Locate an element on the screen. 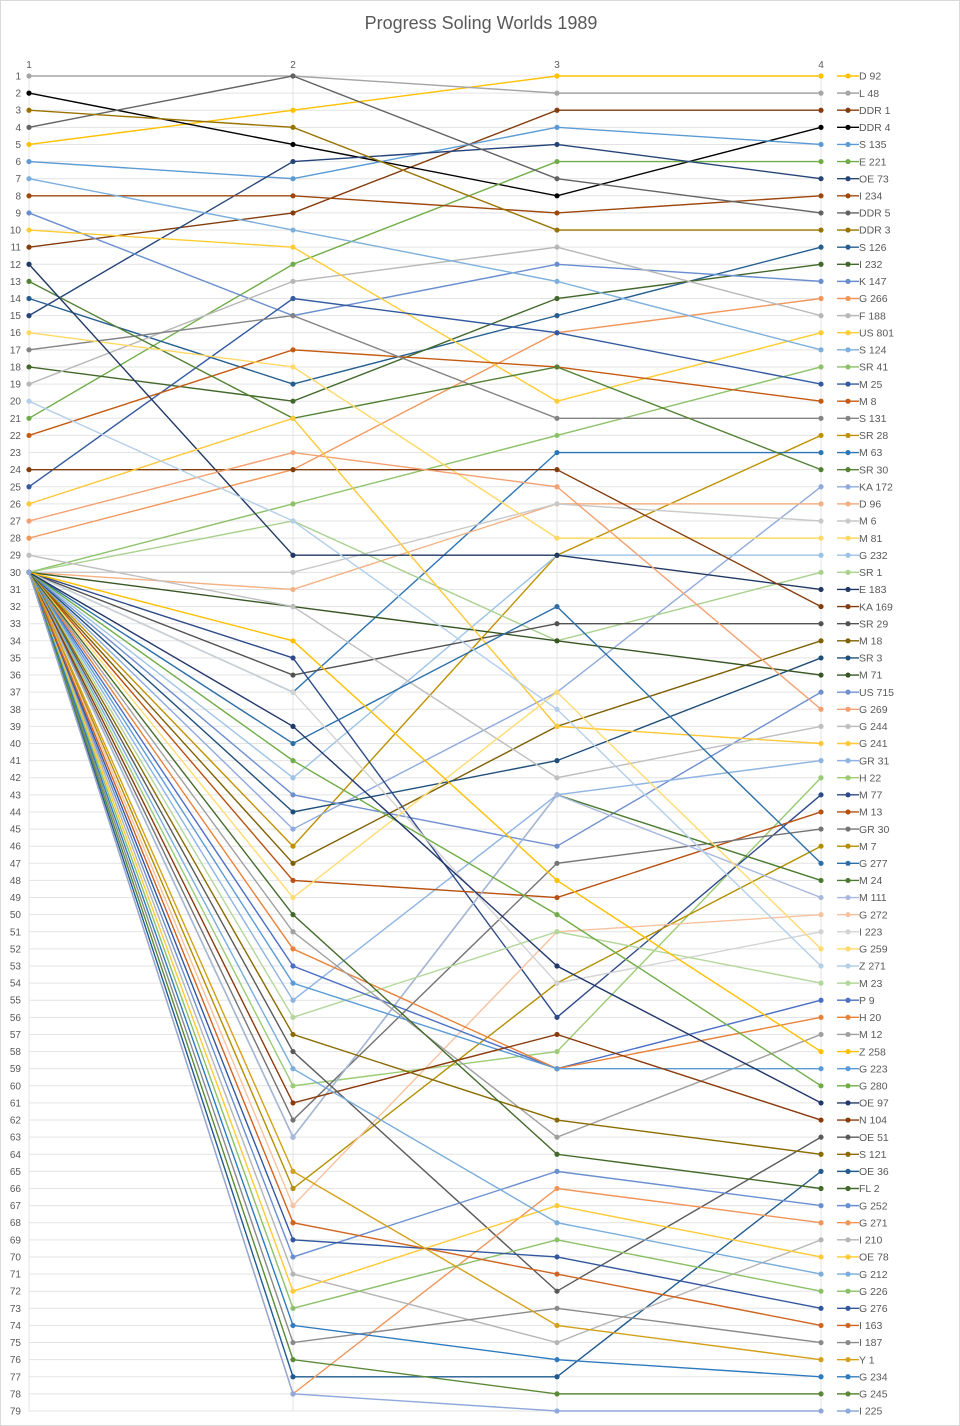  legend-item: G 271 is located at coordinates (862, 1223).